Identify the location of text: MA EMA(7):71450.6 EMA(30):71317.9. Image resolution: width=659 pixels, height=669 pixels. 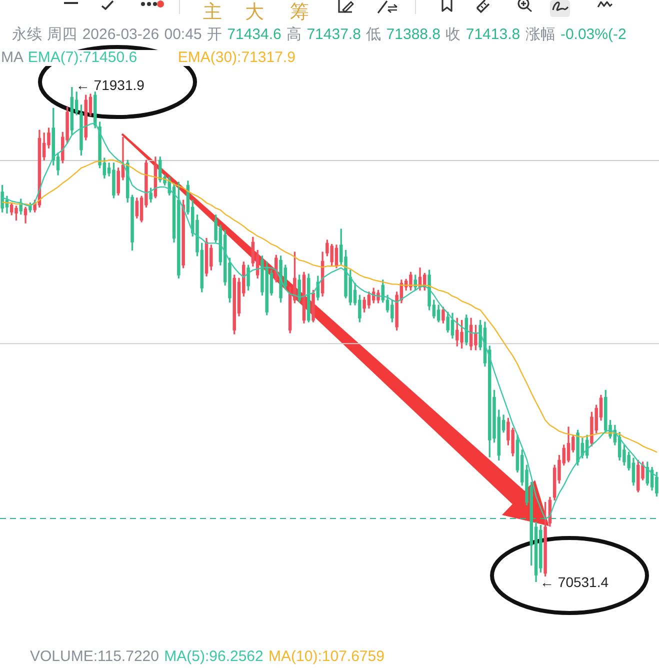
(148, 57).